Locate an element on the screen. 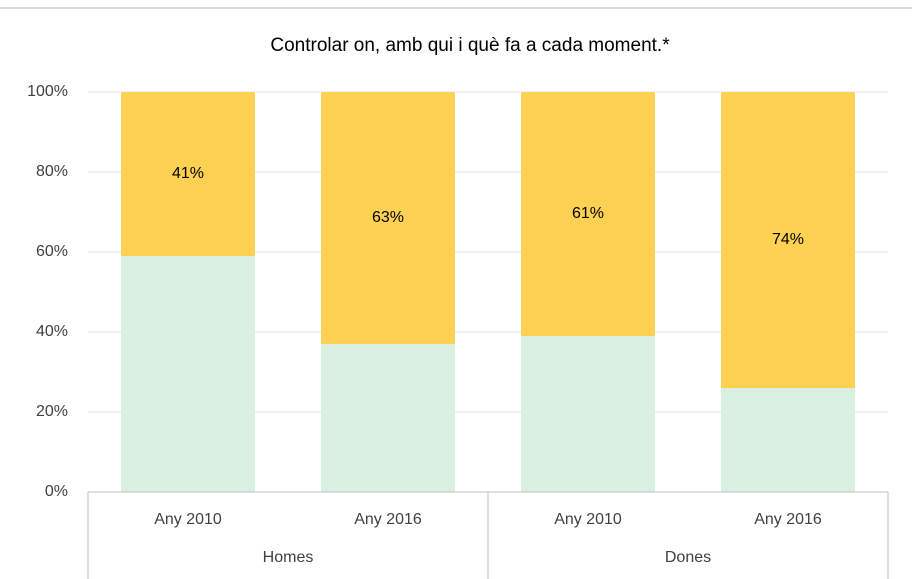 The height and width of the screenshot is (579, 912). data-label: 41% is located at coordinates (188, 173).